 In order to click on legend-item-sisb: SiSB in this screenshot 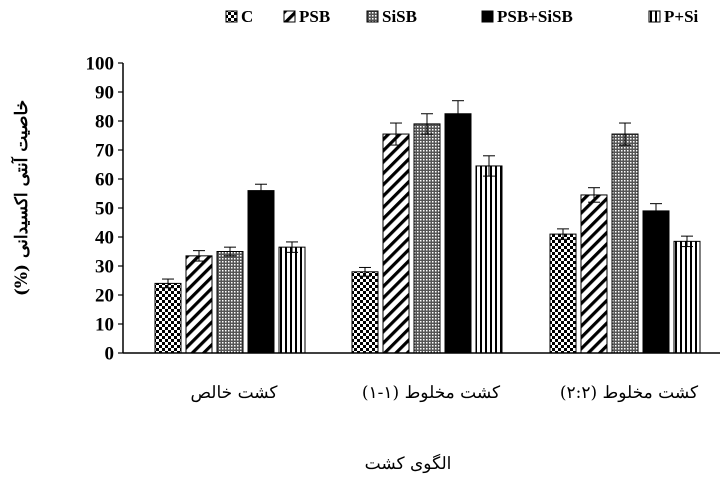, I will do `click(391, 16)`.